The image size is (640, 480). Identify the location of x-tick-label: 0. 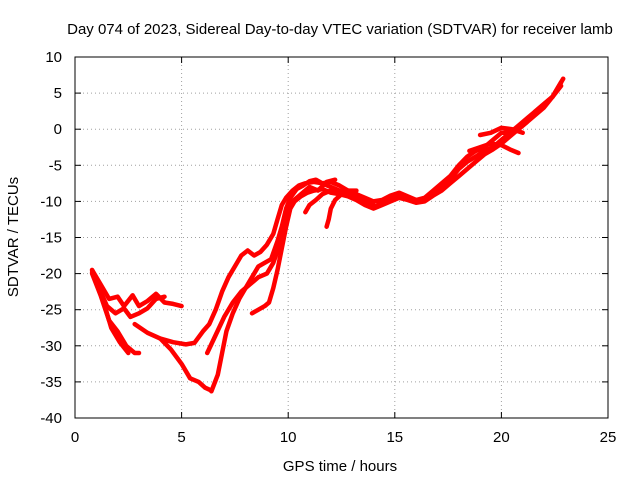
(75, 437).